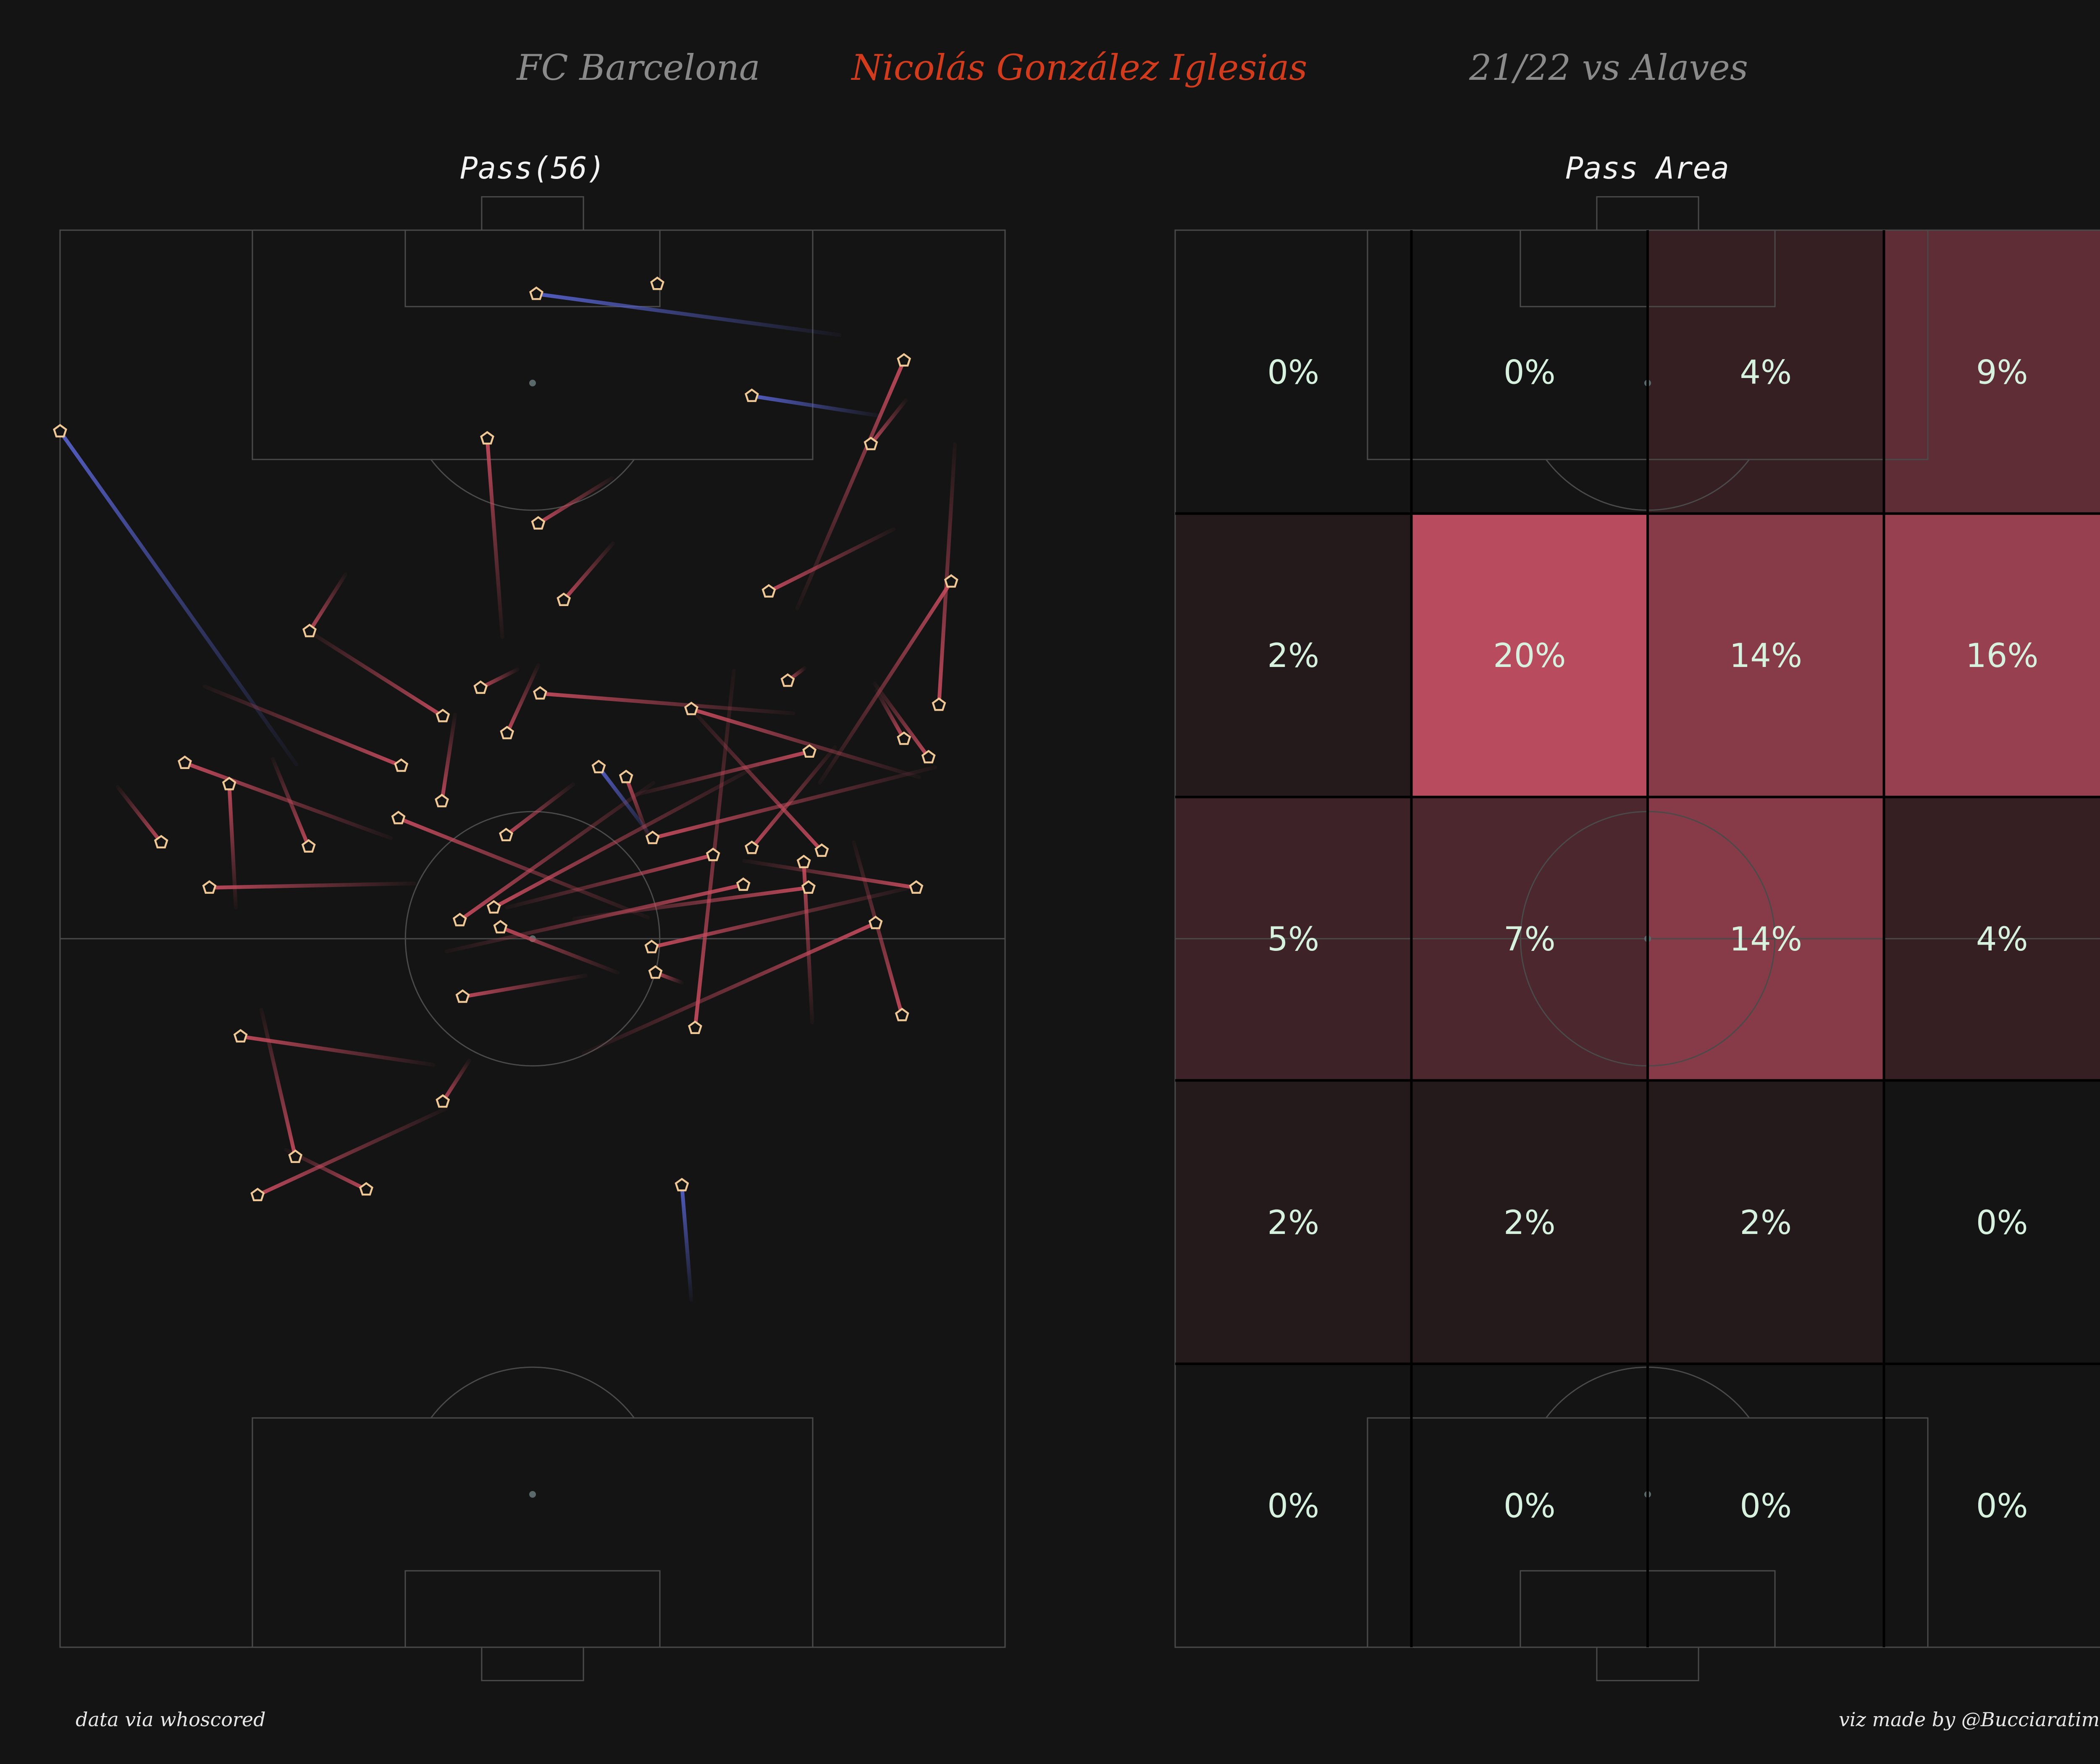 This screenshot has width=2100, height=1764. Describe the element at coordinates (1766, 939) in the screenshot. I see `heatmap-percent-label: 14%` at that location.